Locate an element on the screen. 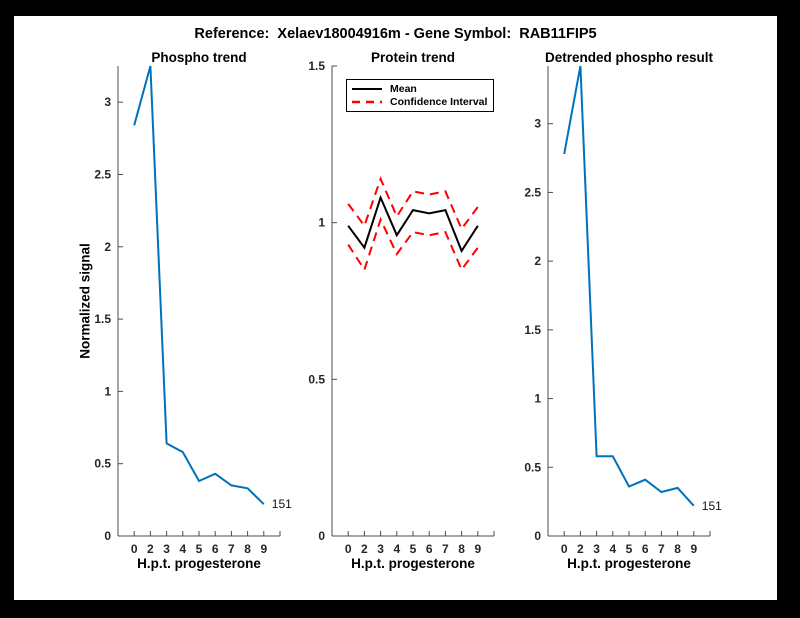 The width and height of the screenshot is (800, 618). mean-line-sample-icon is located at coordinates (367, 88).